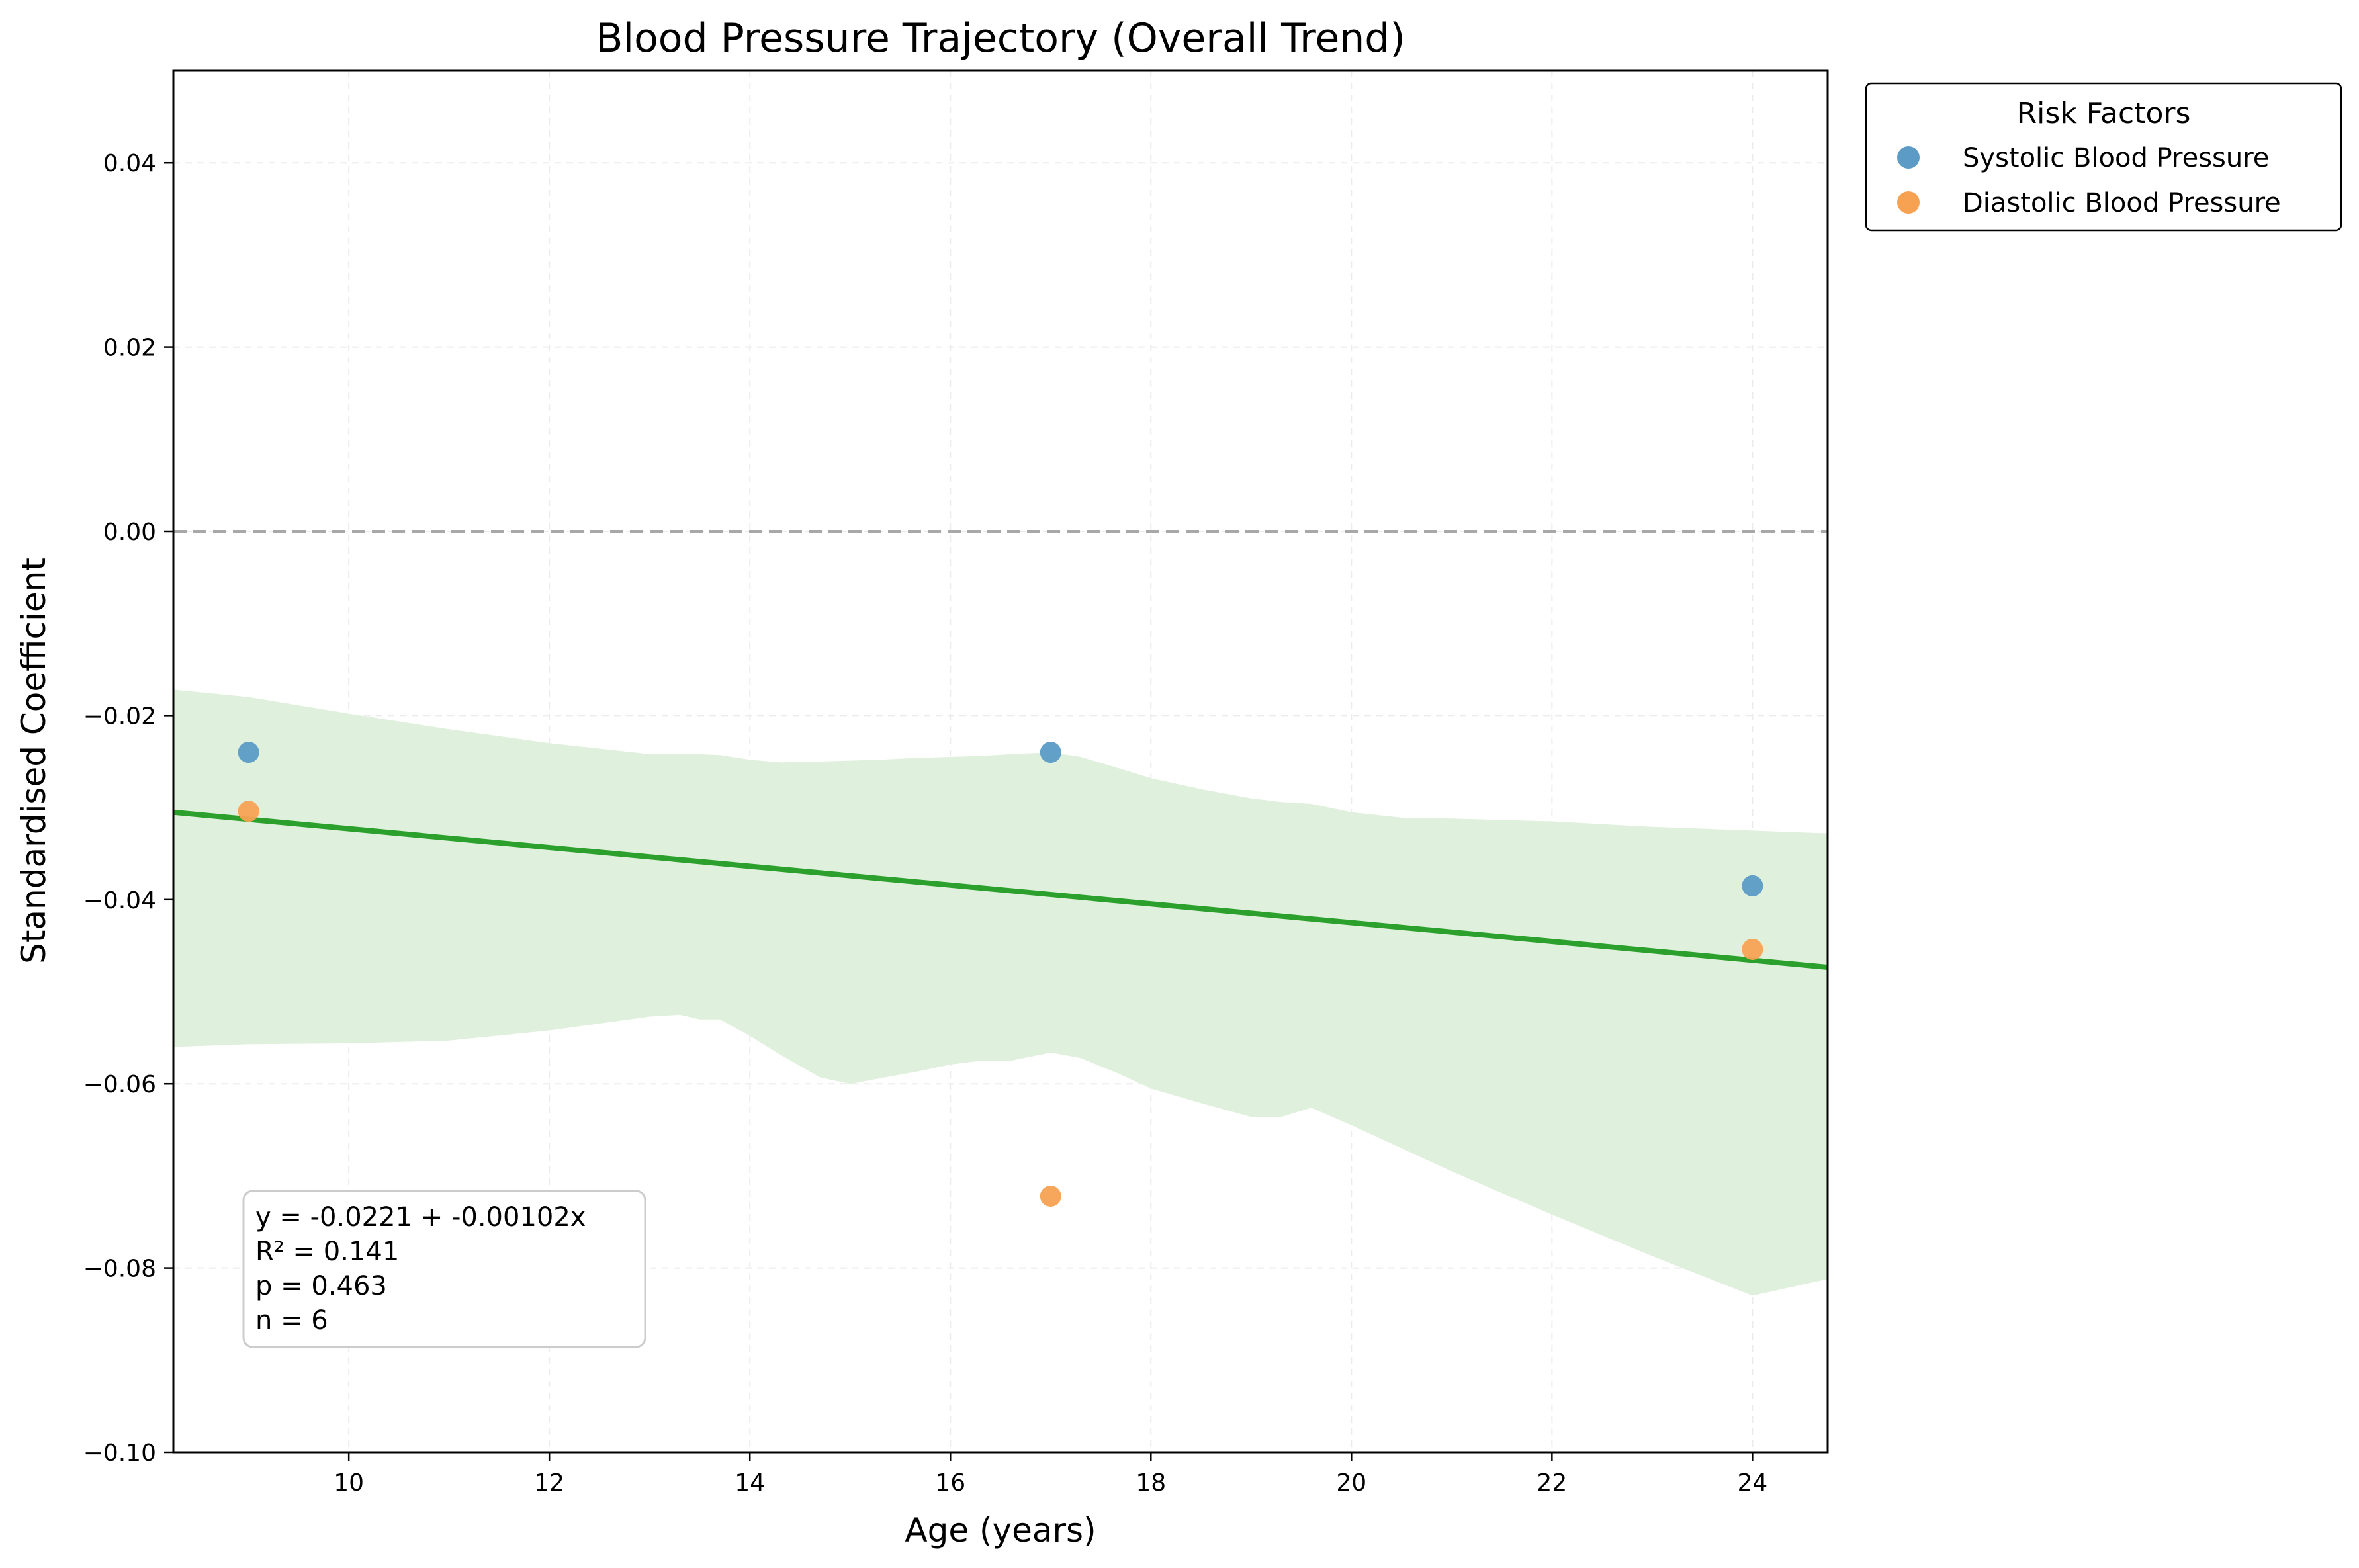  I want to click on x-axis-title: Age (years), so click(1000, 1530).